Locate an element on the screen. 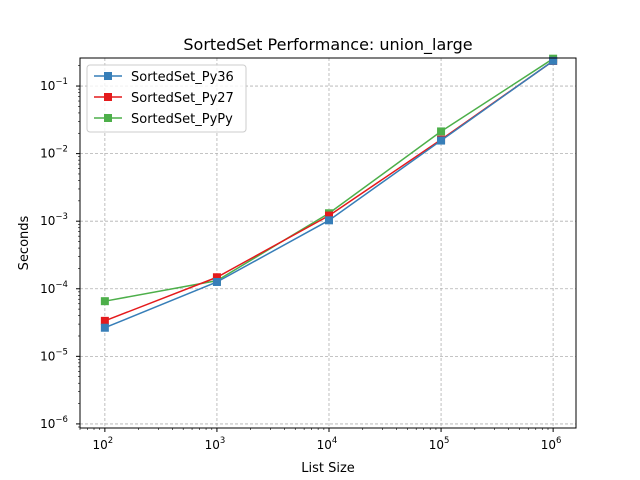  x-tick-label: 10⁵ is located at coordinates (439, 444).